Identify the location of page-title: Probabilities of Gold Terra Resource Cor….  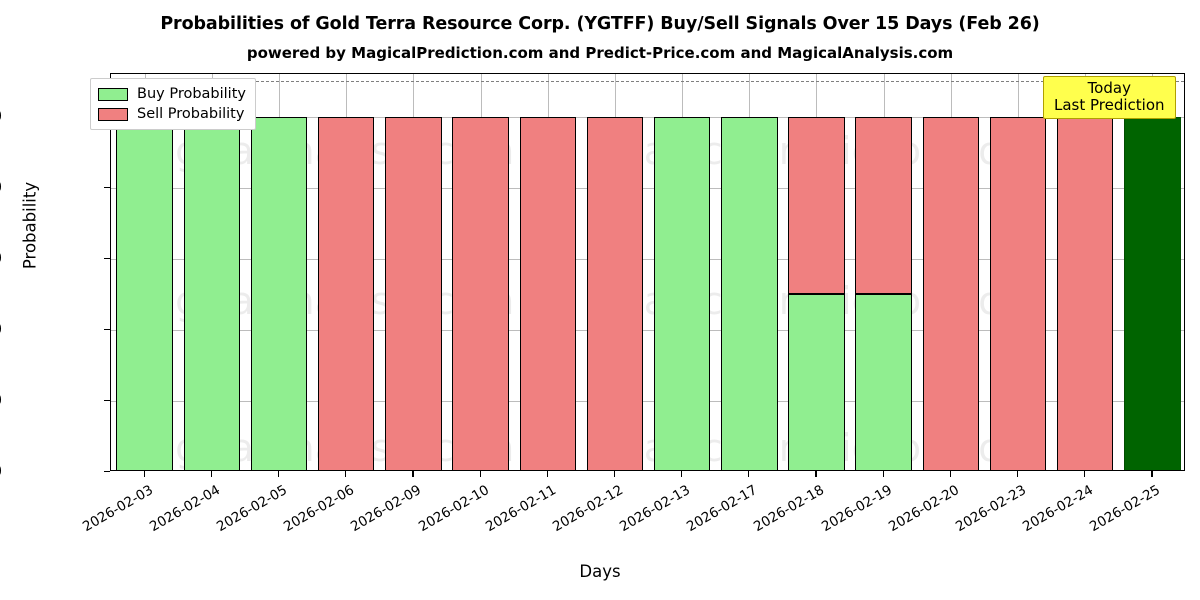
(600, 24).